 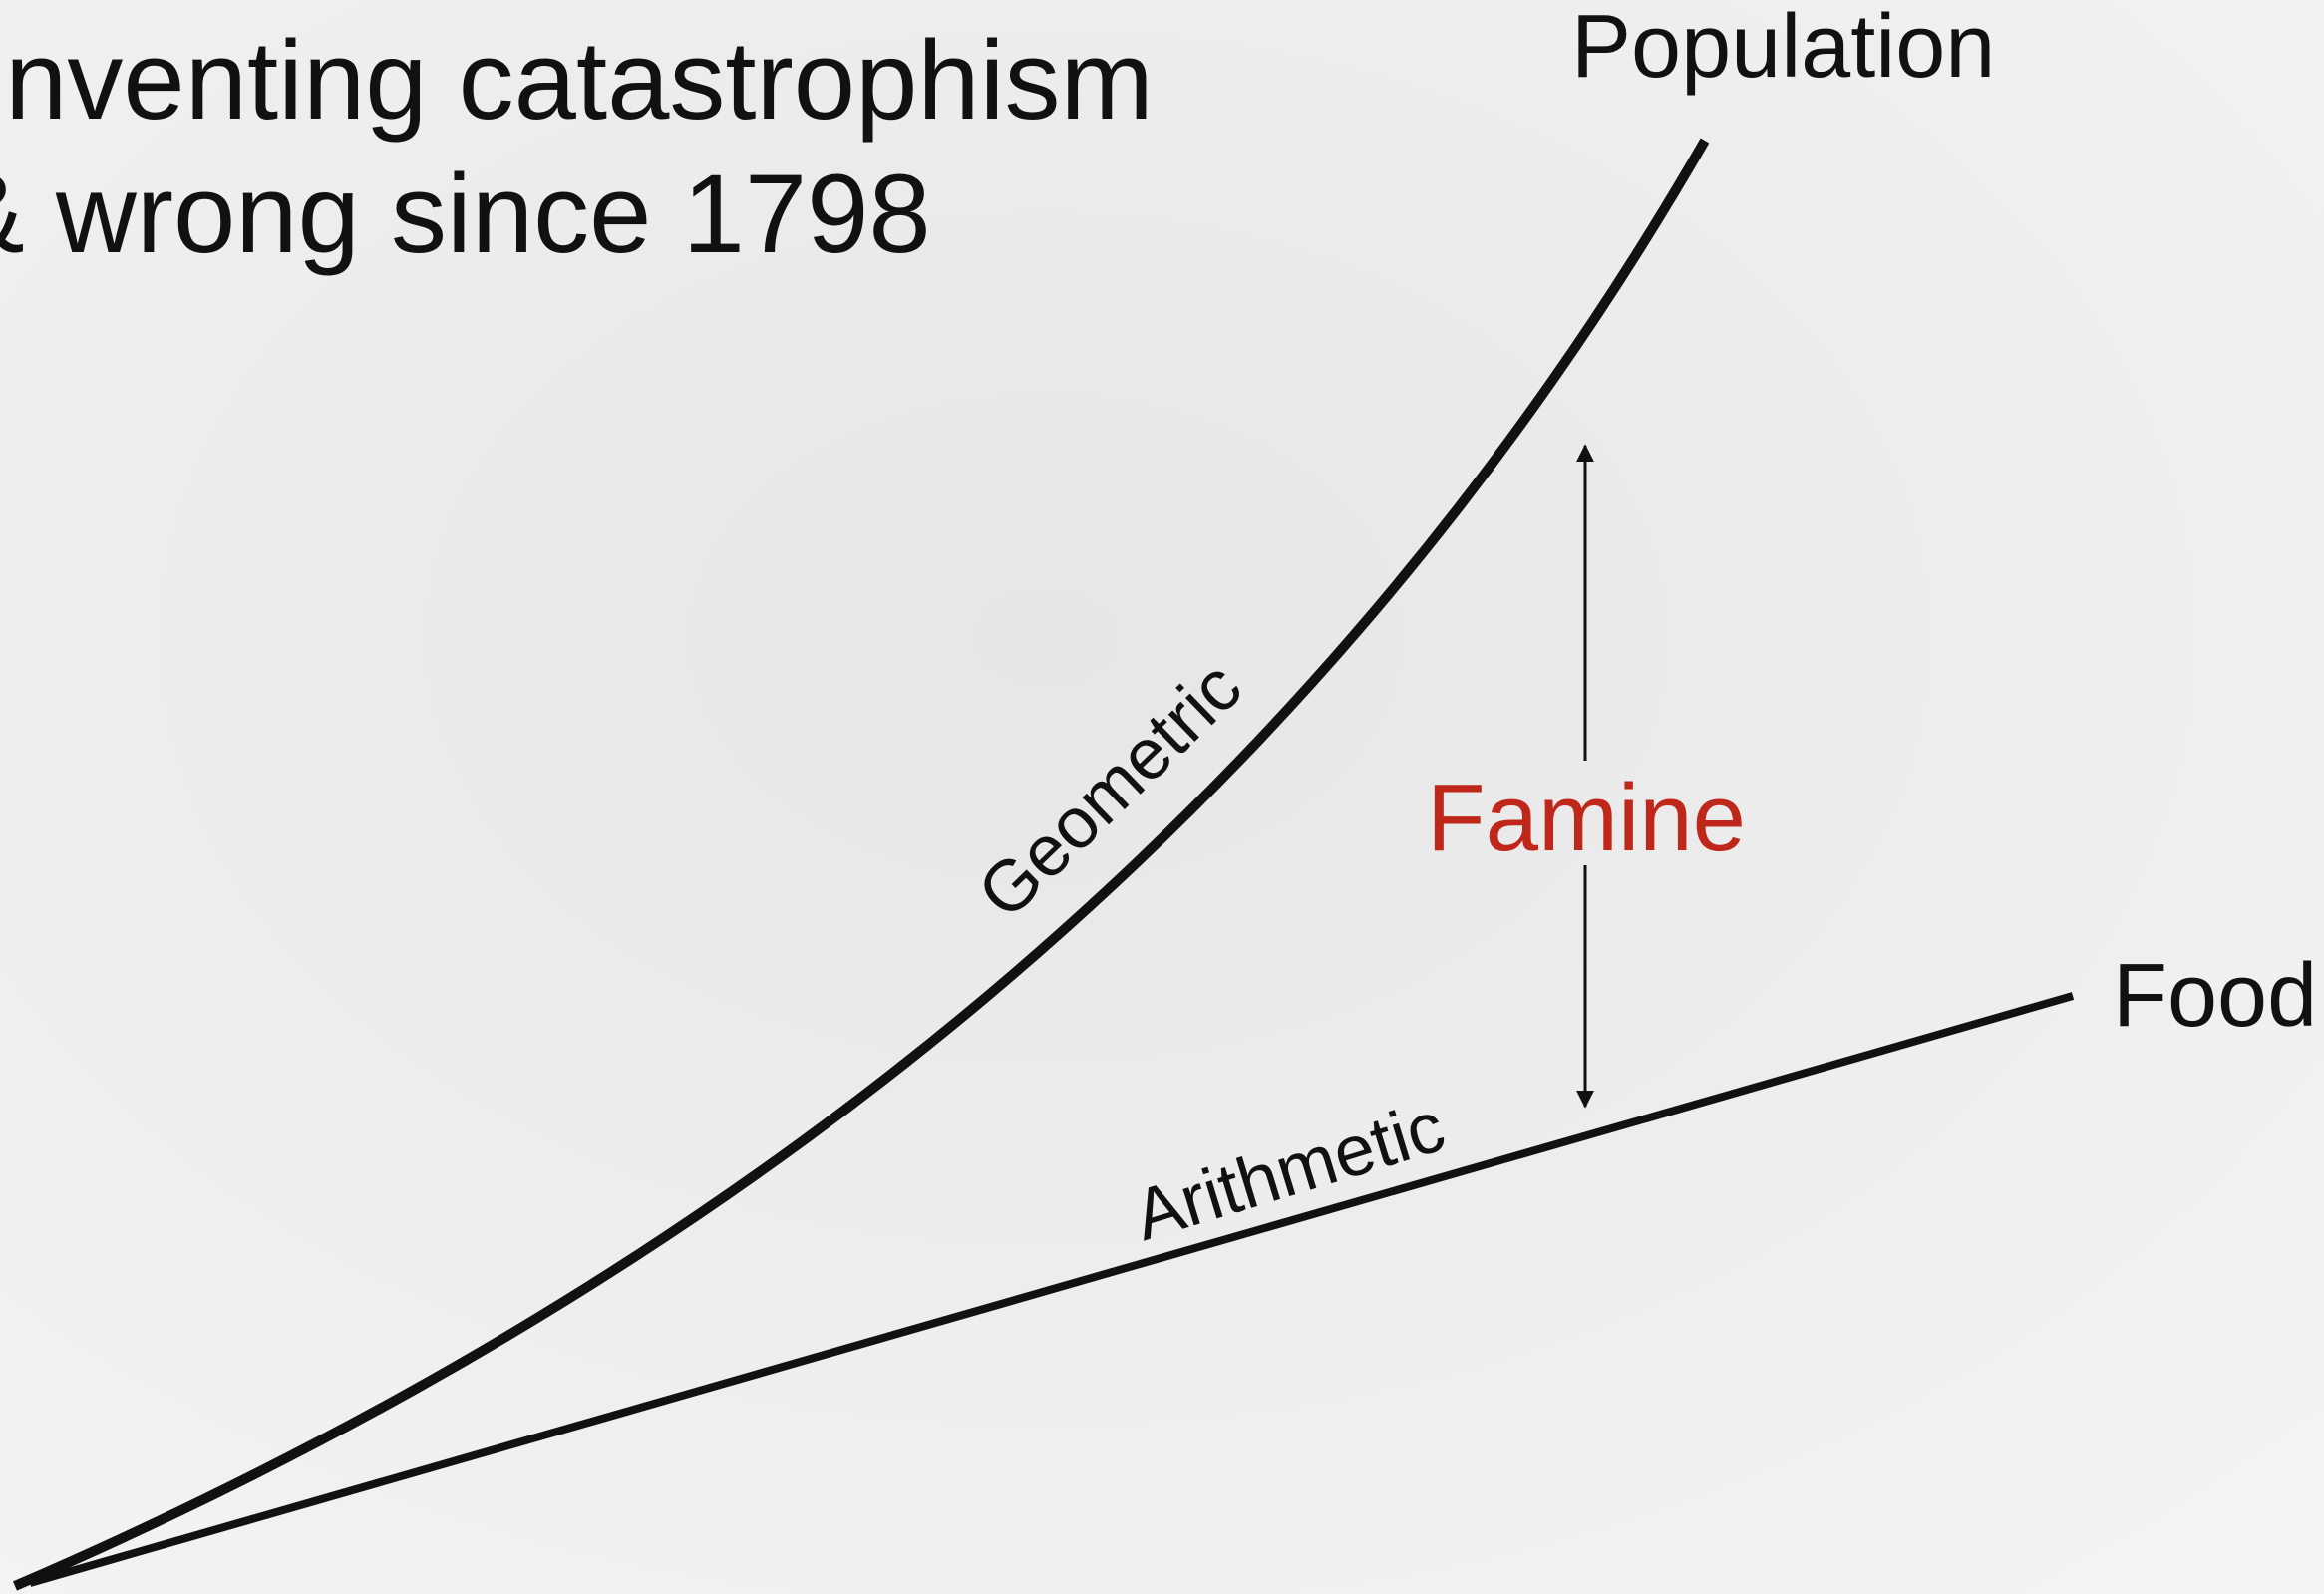 I want to click on curve-label: Population, so click(x=1783, y=48).